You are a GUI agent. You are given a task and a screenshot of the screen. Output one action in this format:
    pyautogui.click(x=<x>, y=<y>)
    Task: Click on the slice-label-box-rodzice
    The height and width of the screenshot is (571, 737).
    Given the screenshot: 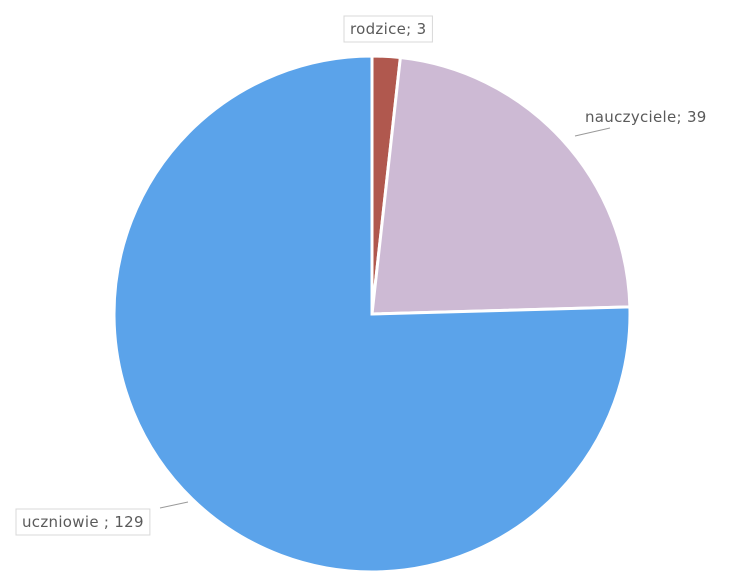 What is the action you would take?
    pyautogui.click(x=388, y=29)
    